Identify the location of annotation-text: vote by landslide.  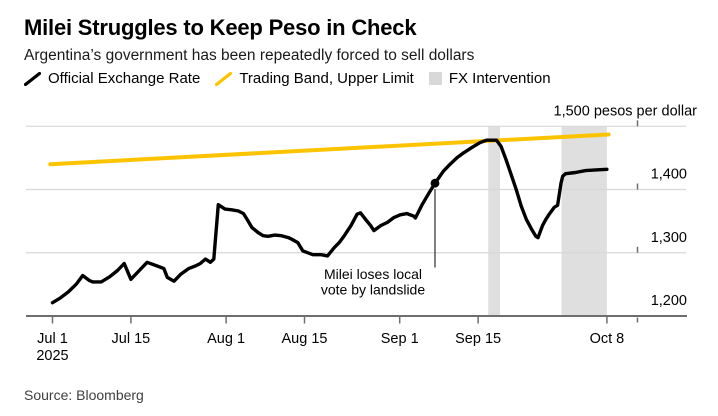
(373, 290).